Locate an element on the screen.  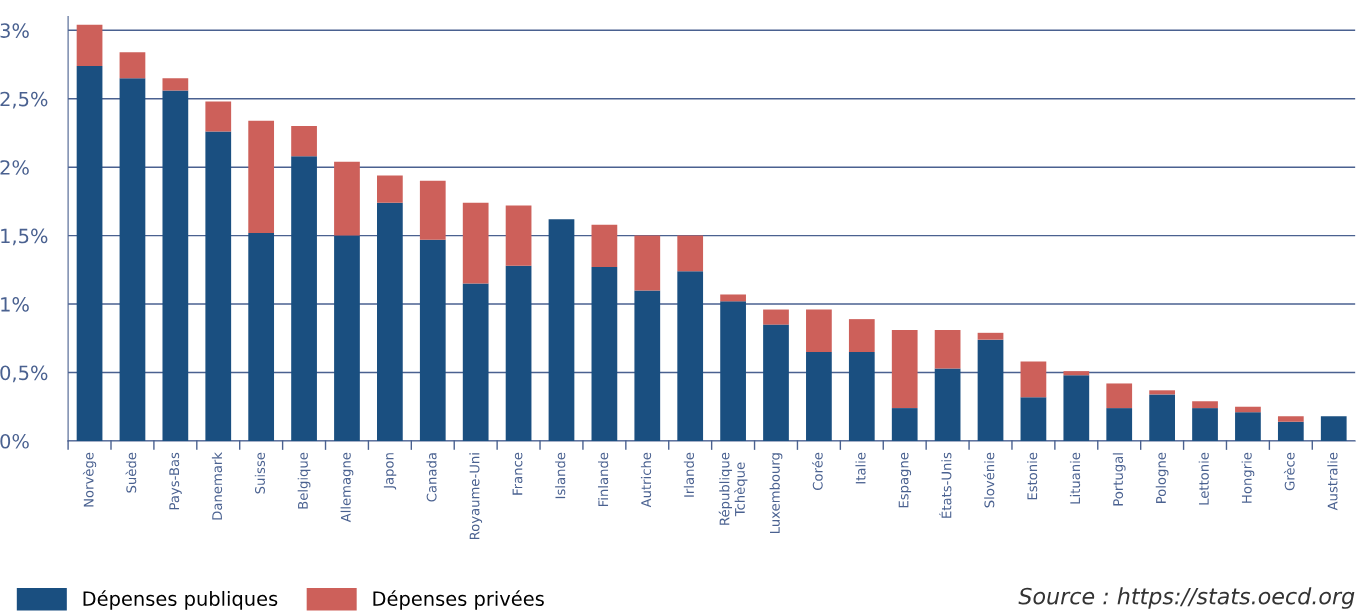
x-tick-label: Suisse is located at coordinates (259, 473).